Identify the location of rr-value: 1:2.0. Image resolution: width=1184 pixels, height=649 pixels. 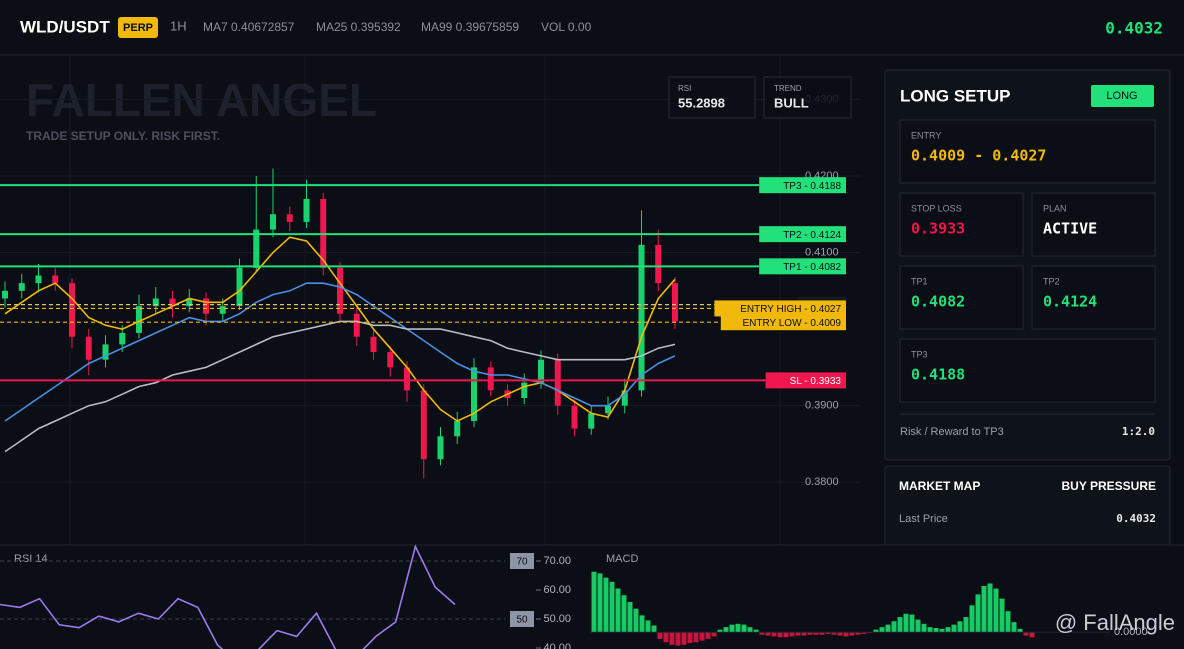
(1138, 431).